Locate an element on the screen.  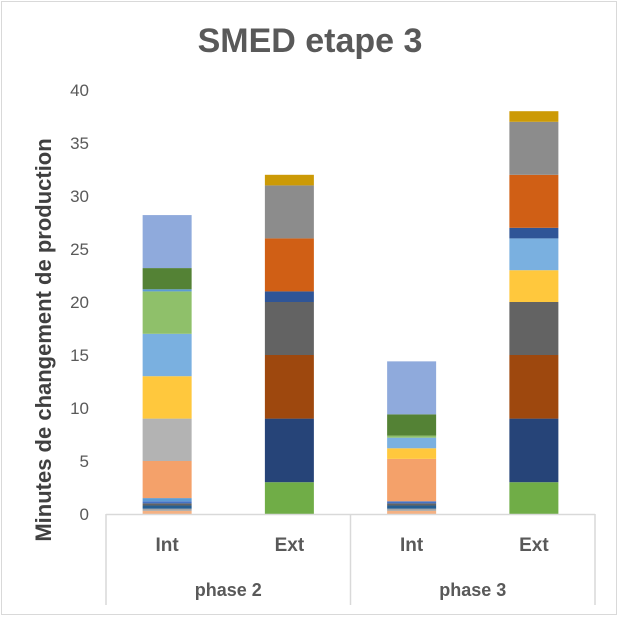
y-axis-ticks: 0 5 10 15 20 25 30 35 40 is located at coordinates (79, 302).